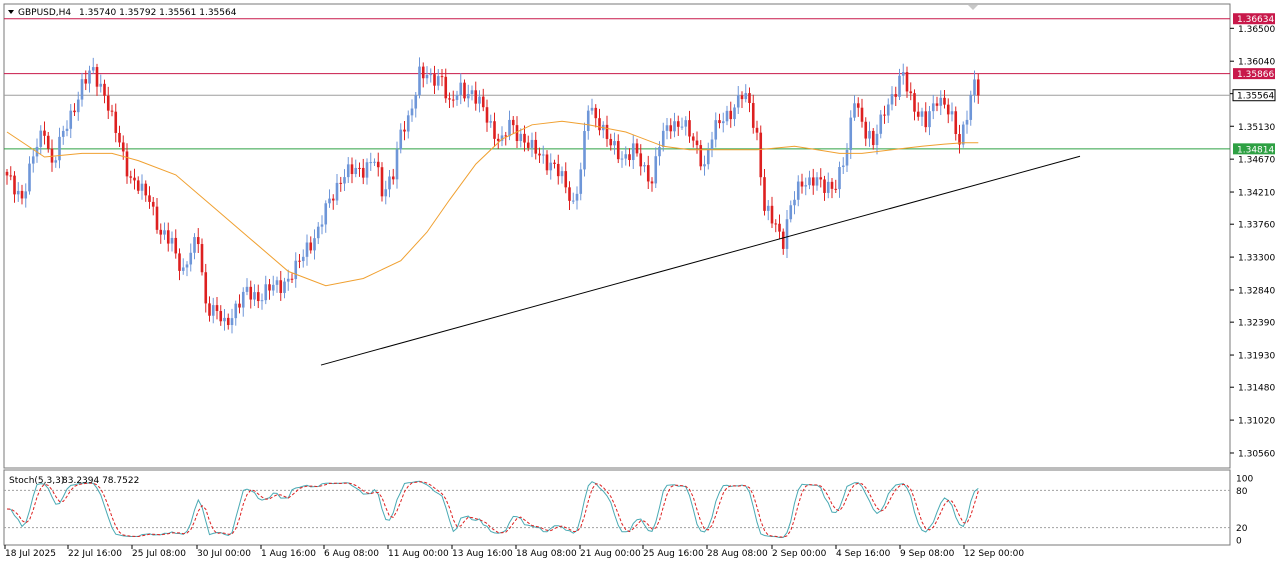  Describe the element at coordinates (159, 554) in the screenshot. I see `time-tick-label: 25 Jul 08:00` at that location.